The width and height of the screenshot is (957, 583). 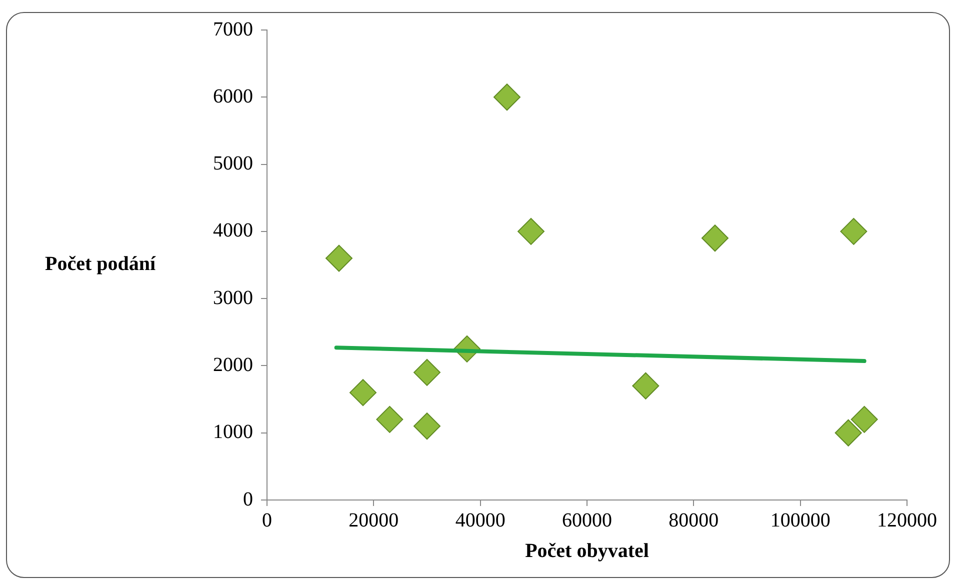 What do you see at coordinates (248, 499) in the screenshot?
I see `y-tick-label: 0` at bounding box center [248, 499].